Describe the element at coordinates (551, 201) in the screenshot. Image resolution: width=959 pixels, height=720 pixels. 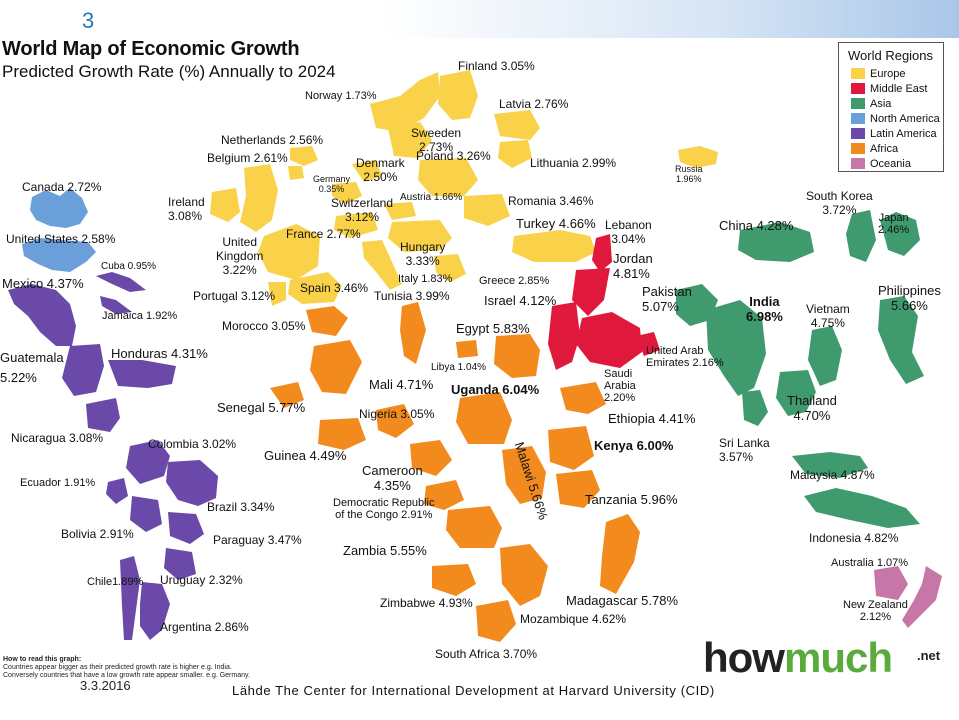
I see `label-romania: Romania 3.46%` at that location.